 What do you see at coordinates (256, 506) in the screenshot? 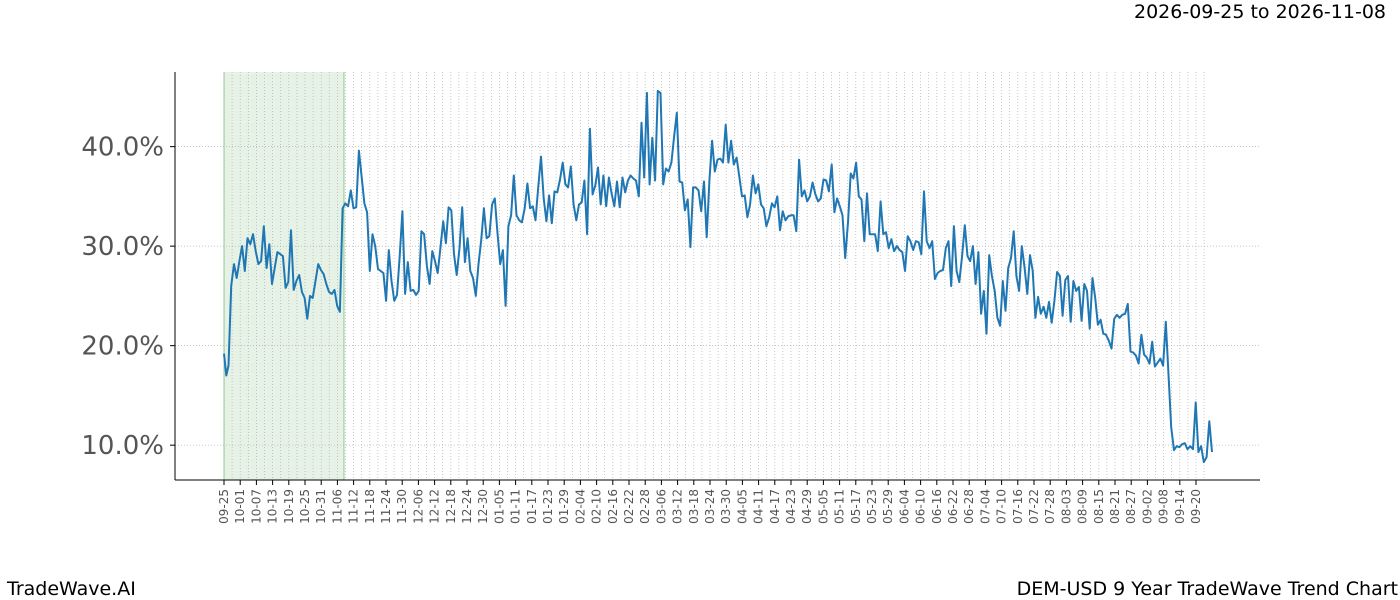
I see `x-tick-label: 10-07` at bounding box center [256, 506].